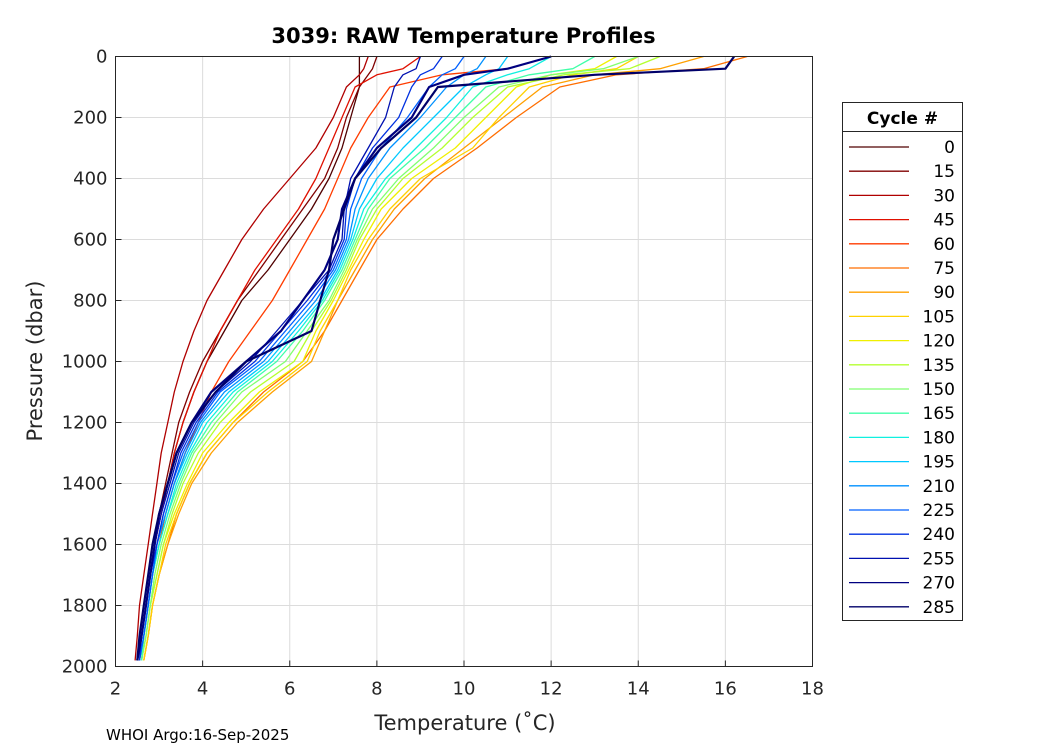 This screenshot has width=1050, height=750. Describe the element at coordinates (944, 293) in the screenshot. I see `legend-label: 90` at that location.